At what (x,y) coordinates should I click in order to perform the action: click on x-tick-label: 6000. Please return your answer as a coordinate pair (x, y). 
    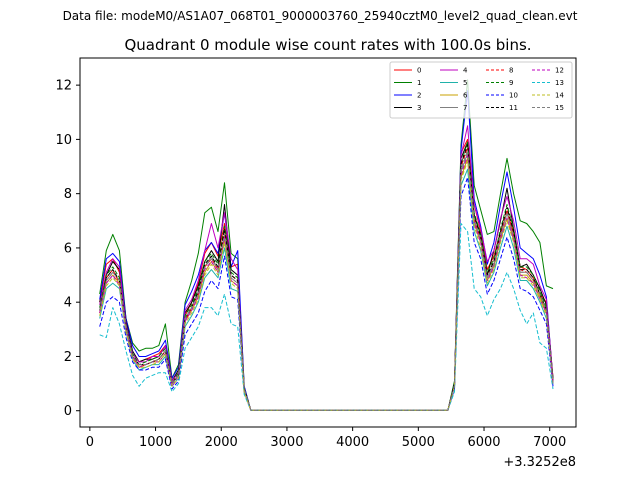
    Looking at the image, I should click on (483, 442).